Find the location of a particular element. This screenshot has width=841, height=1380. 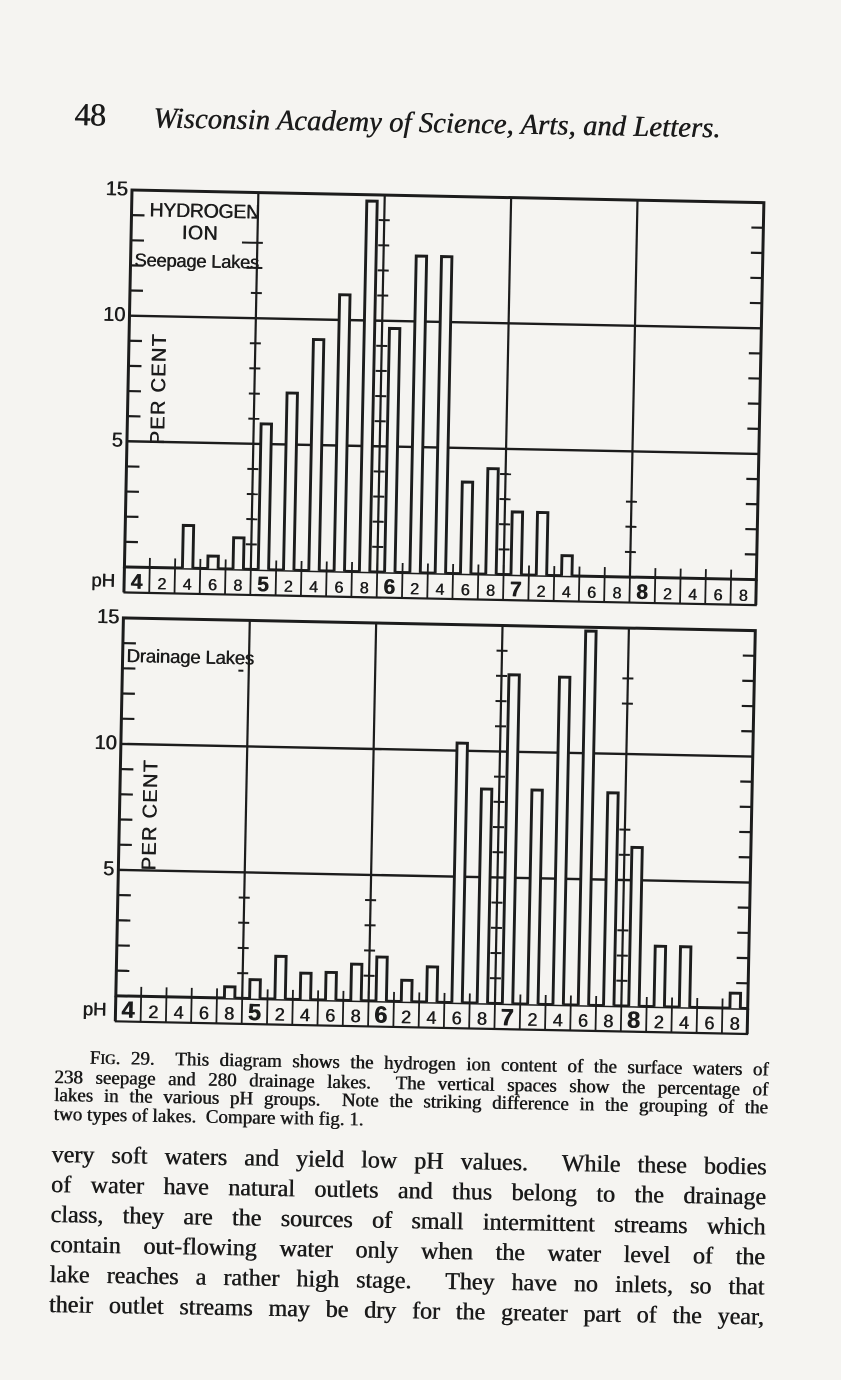

svg-text: HYDROGEN is located at coordinates (204, 211).